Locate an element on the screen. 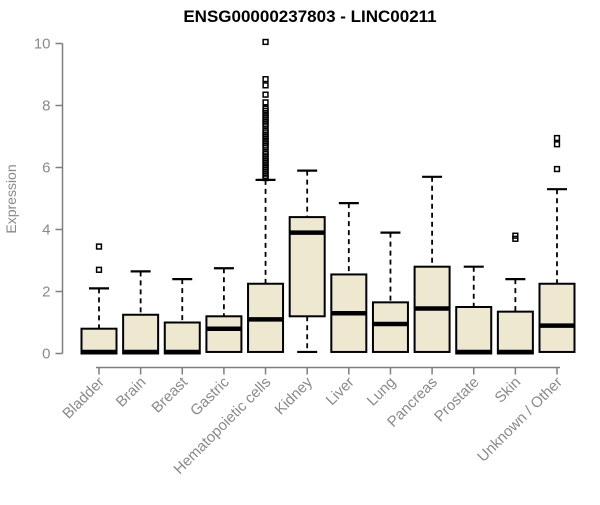  y-tick-label: 4 is located at coordinates (46, 230).